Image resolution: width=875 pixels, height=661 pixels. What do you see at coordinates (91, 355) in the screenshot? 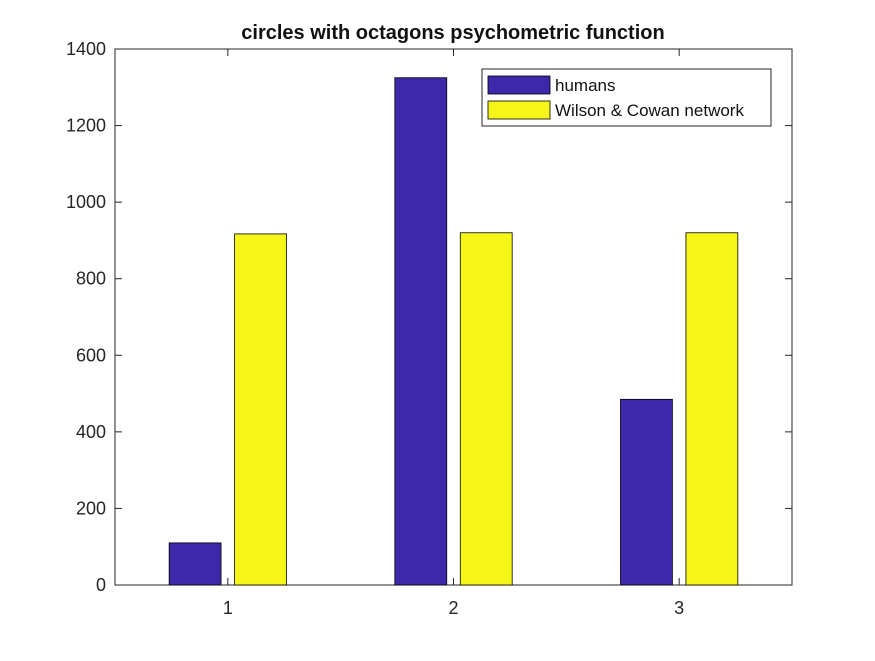
I see `y-tick-label: 600` at bounding box center [91, 355].